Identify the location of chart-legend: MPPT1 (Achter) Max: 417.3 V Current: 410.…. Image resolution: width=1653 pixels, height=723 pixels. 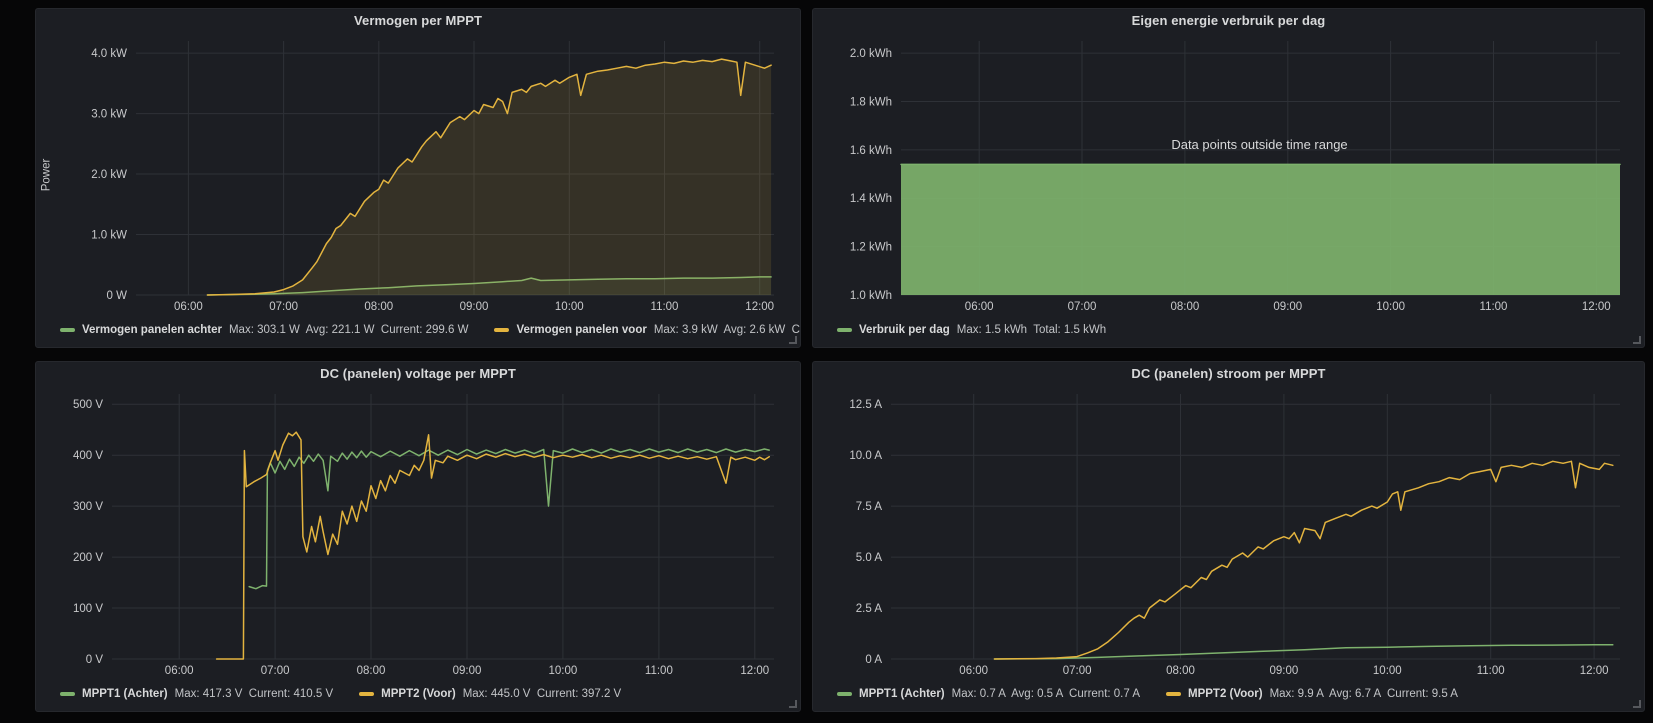
(418, 696).